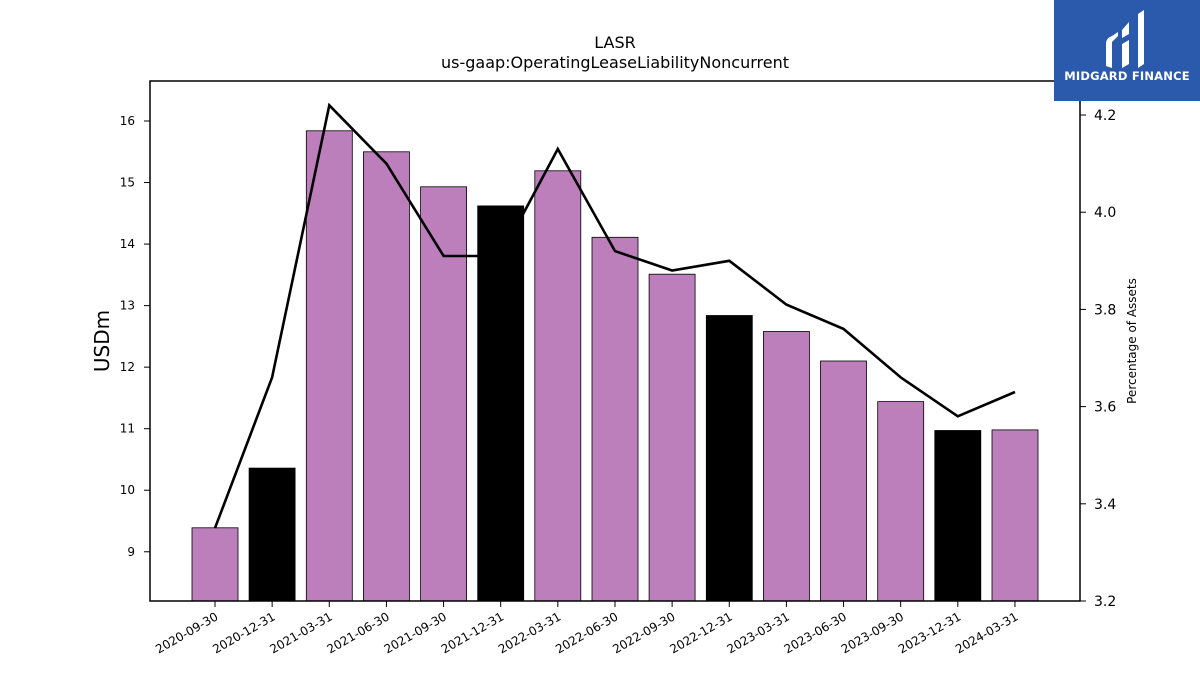 Image resolution: width=1200 pixels, height=675 pixels. I want to click on y-tick-label: 14, so click(127, 244).